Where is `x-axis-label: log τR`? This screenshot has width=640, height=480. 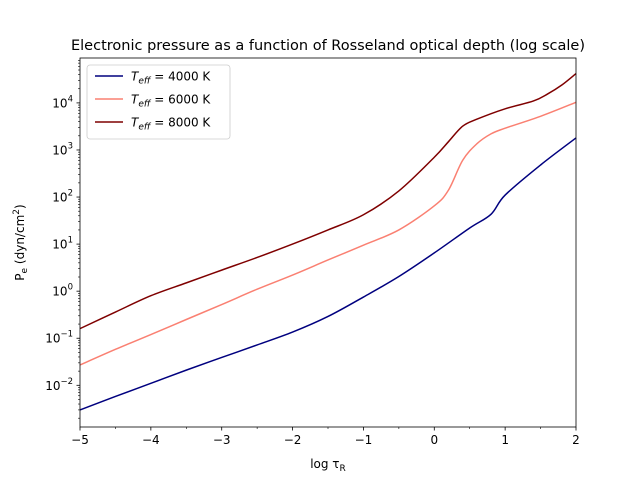 x-axis-label: log τR is located at coordinates (328, 465).